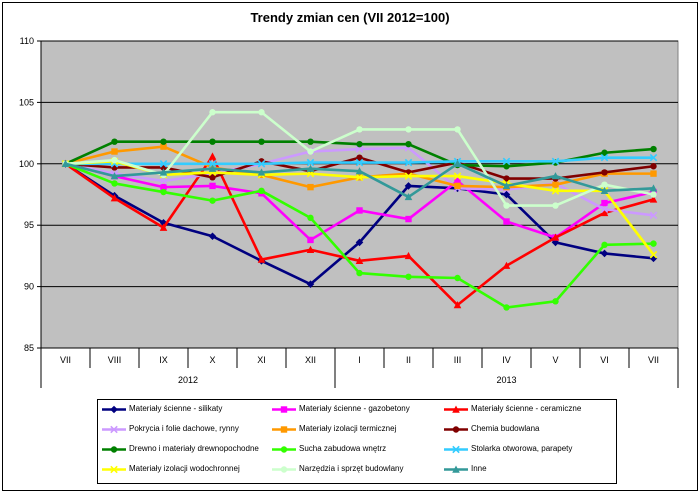 The image size is (700, 493). I want to click on legend-label: Materiały ścienne - ceramiczne, so click(526, 408).